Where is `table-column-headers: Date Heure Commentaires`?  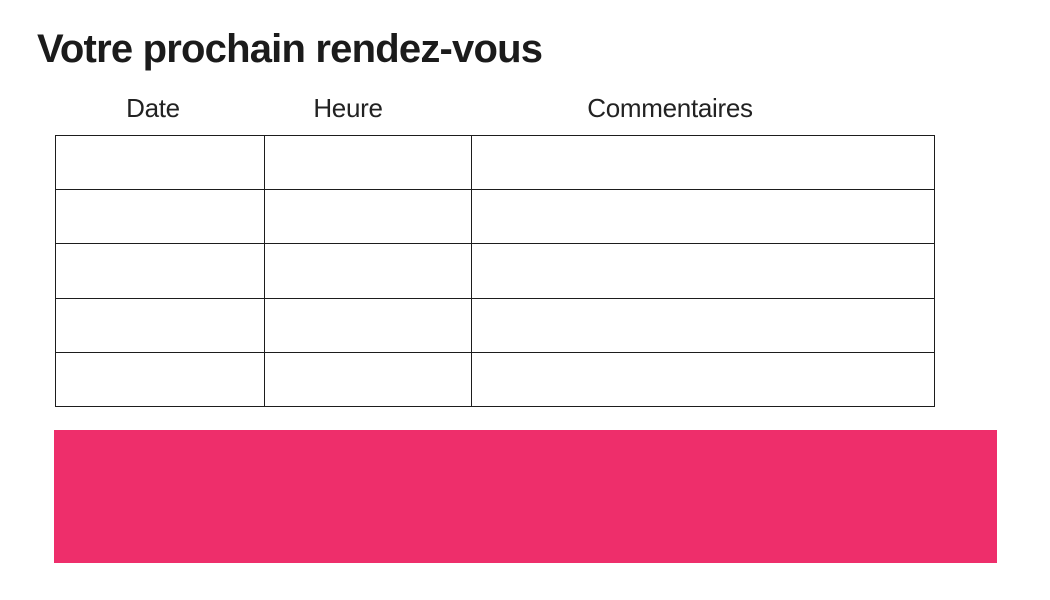 table-column-headers: Date Heure Commentaires is located at coordinates (475, 108).